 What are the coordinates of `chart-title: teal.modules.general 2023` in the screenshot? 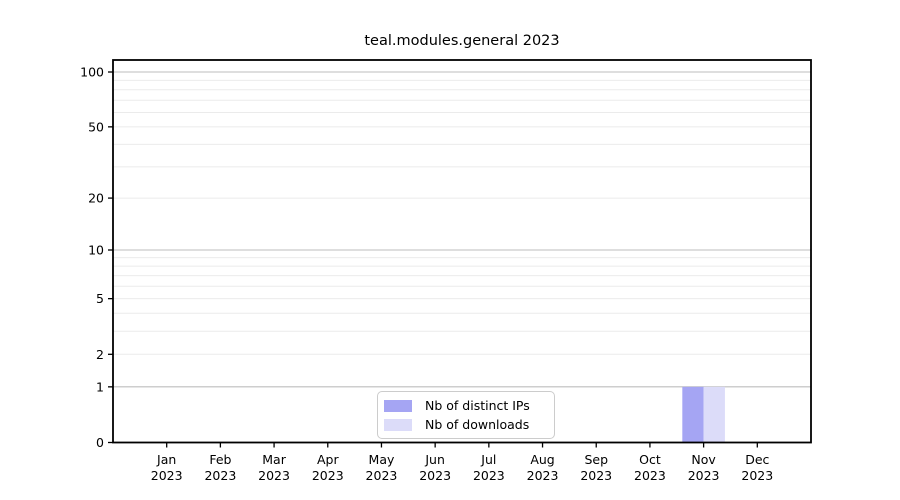 It's located at (462, 41).